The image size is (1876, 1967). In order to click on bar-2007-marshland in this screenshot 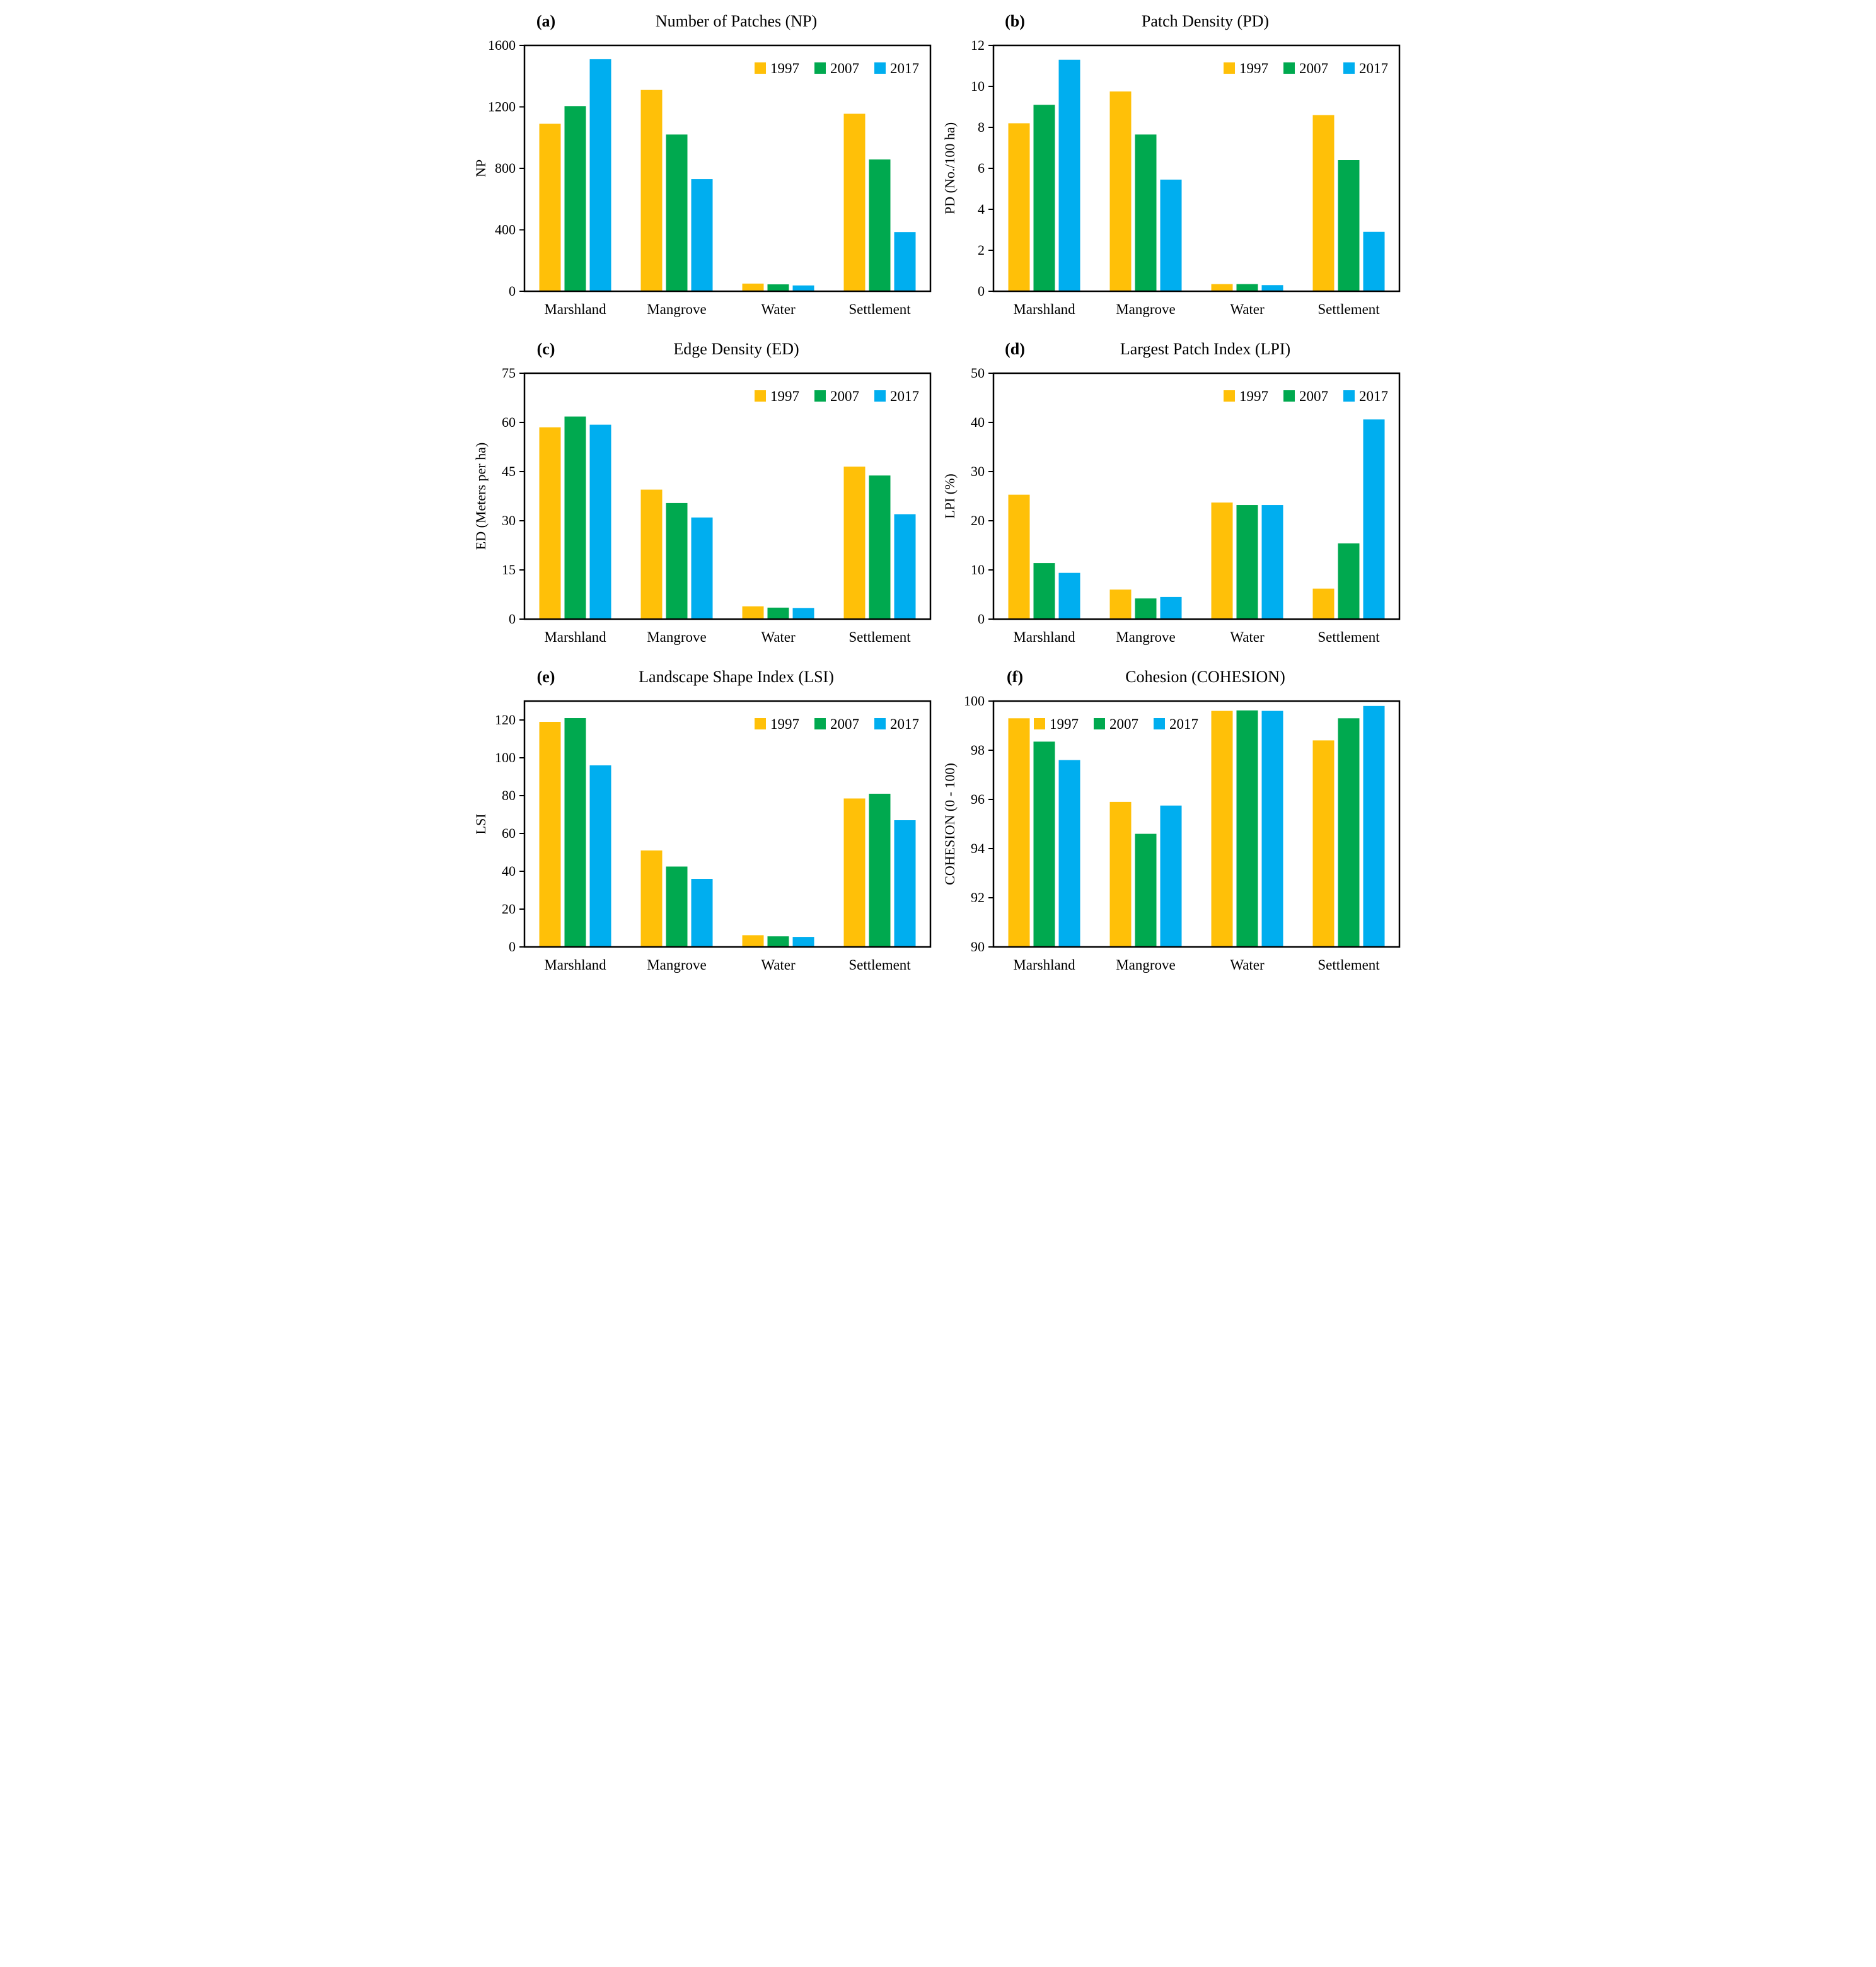, I will do `click(575, 198)`.